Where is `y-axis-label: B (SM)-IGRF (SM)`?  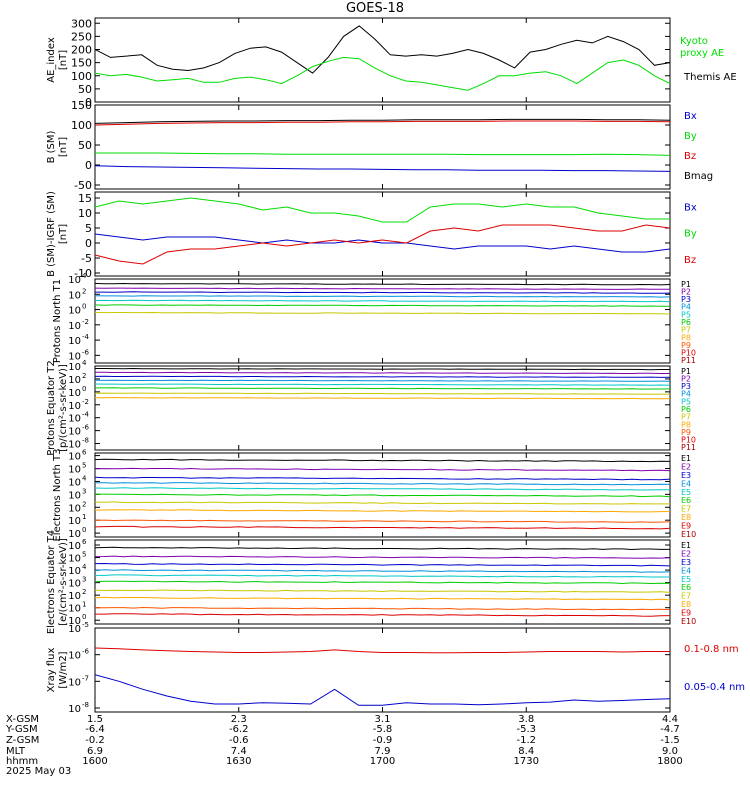
y-axis-label: B (SM)-IGRF (SM) is located at coordinates (51, 234).